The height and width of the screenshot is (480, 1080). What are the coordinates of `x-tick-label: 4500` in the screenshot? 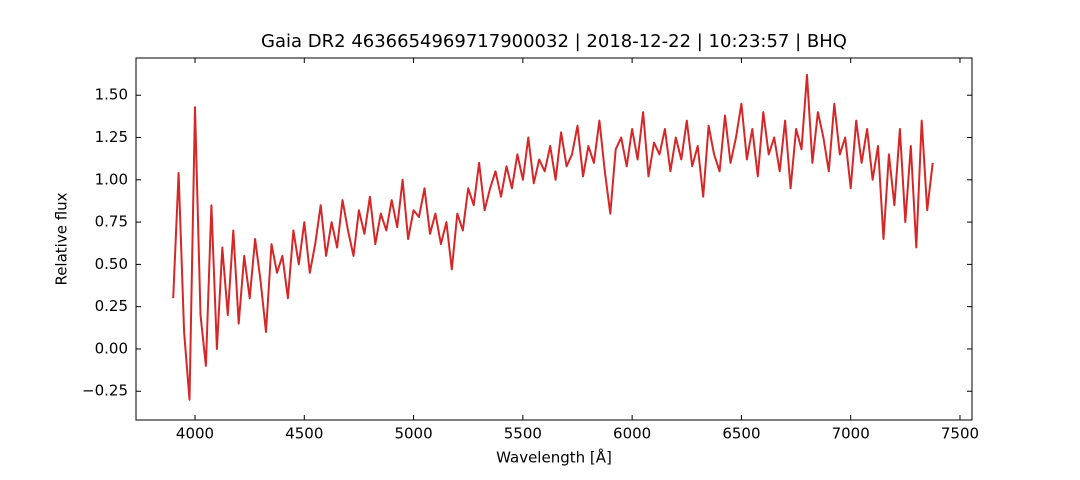 It's located at (304, 434).